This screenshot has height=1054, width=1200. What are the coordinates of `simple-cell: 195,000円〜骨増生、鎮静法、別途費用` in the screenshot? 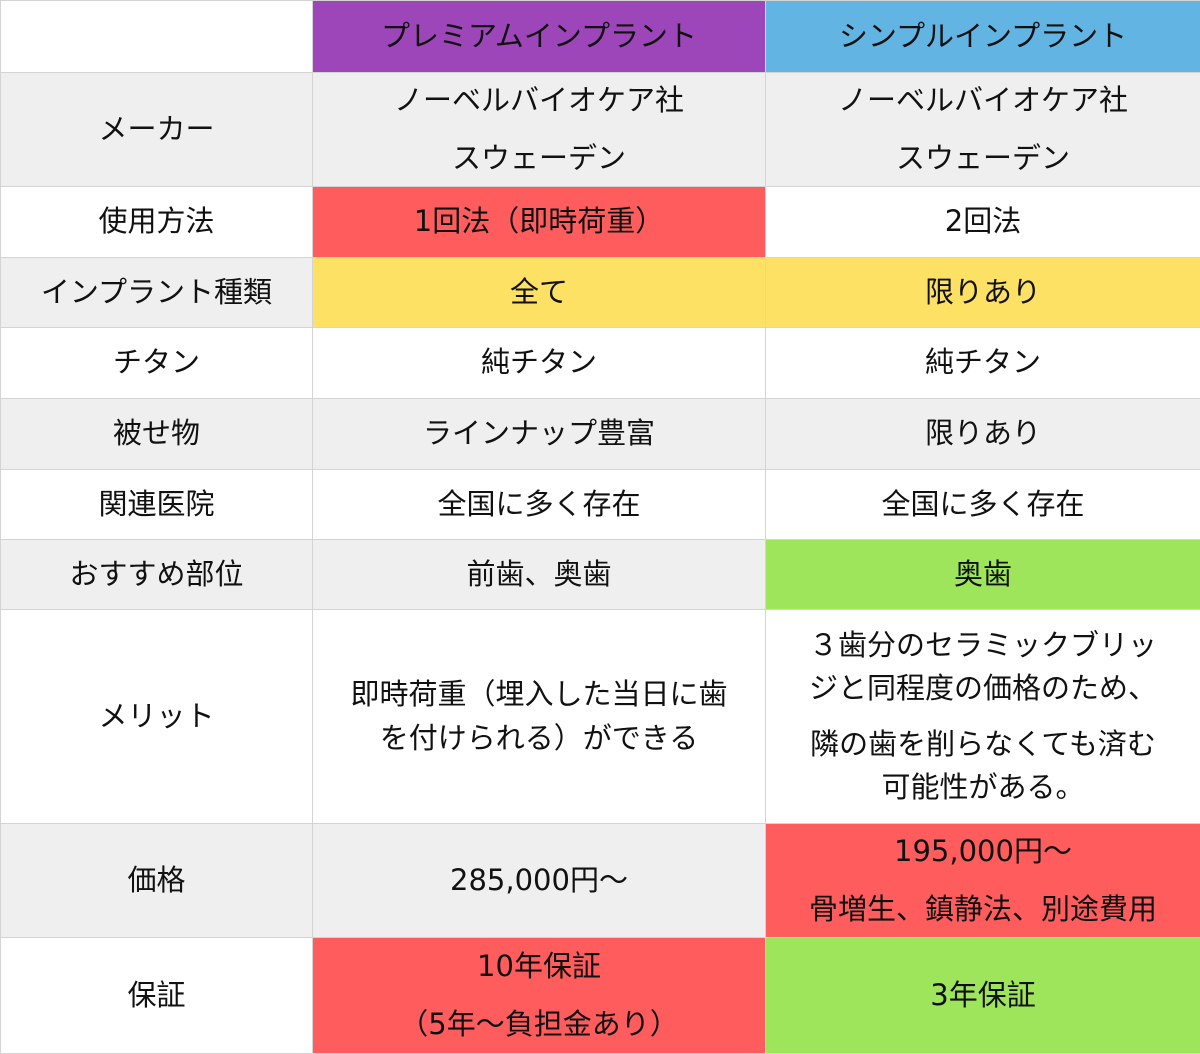 It's located at (983, 881).